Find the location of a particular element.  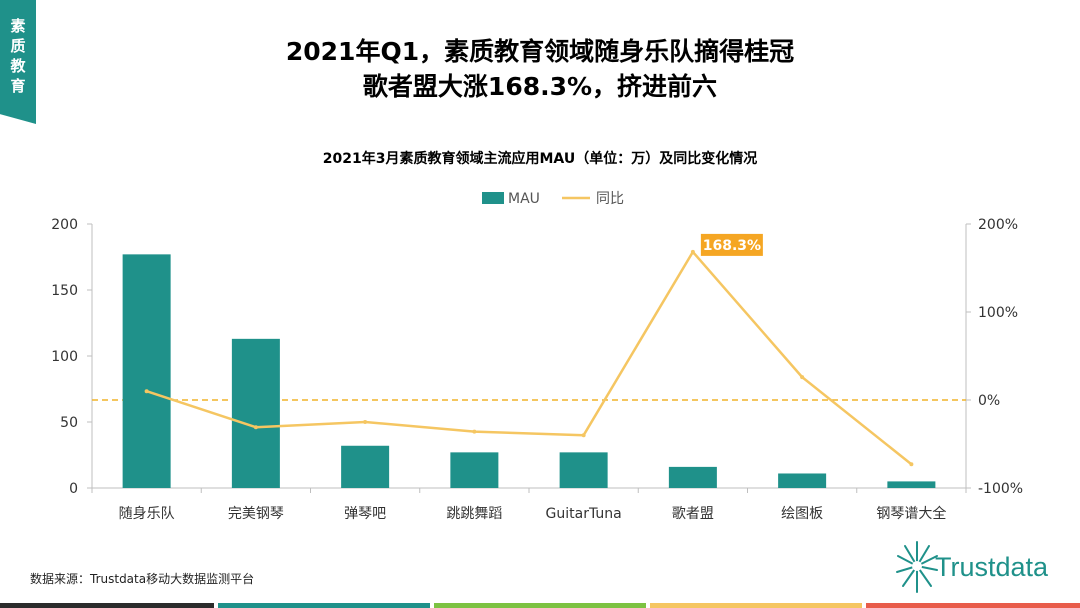

left-tick-label: 100 is located at coordinates (64, 357).